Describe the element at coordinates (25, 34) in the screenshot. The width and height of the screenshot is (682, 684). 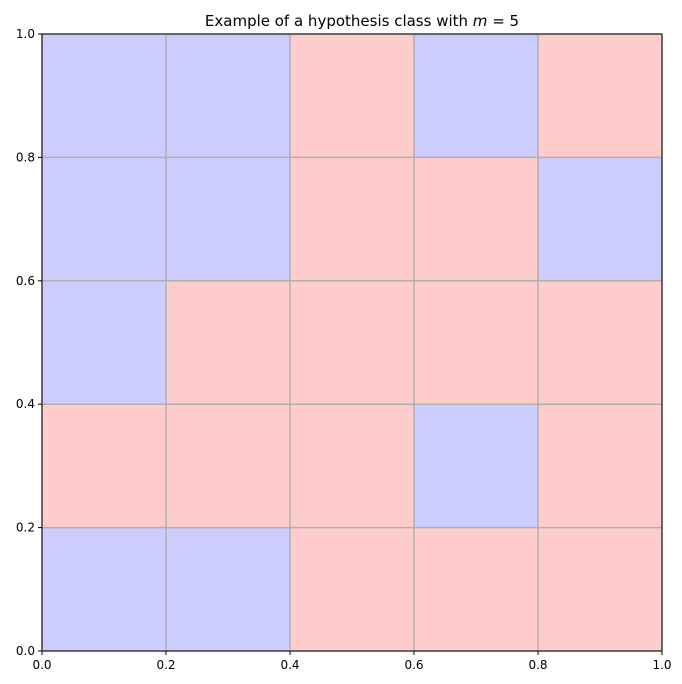
I see `y-tick-label: 1.0` at that location.